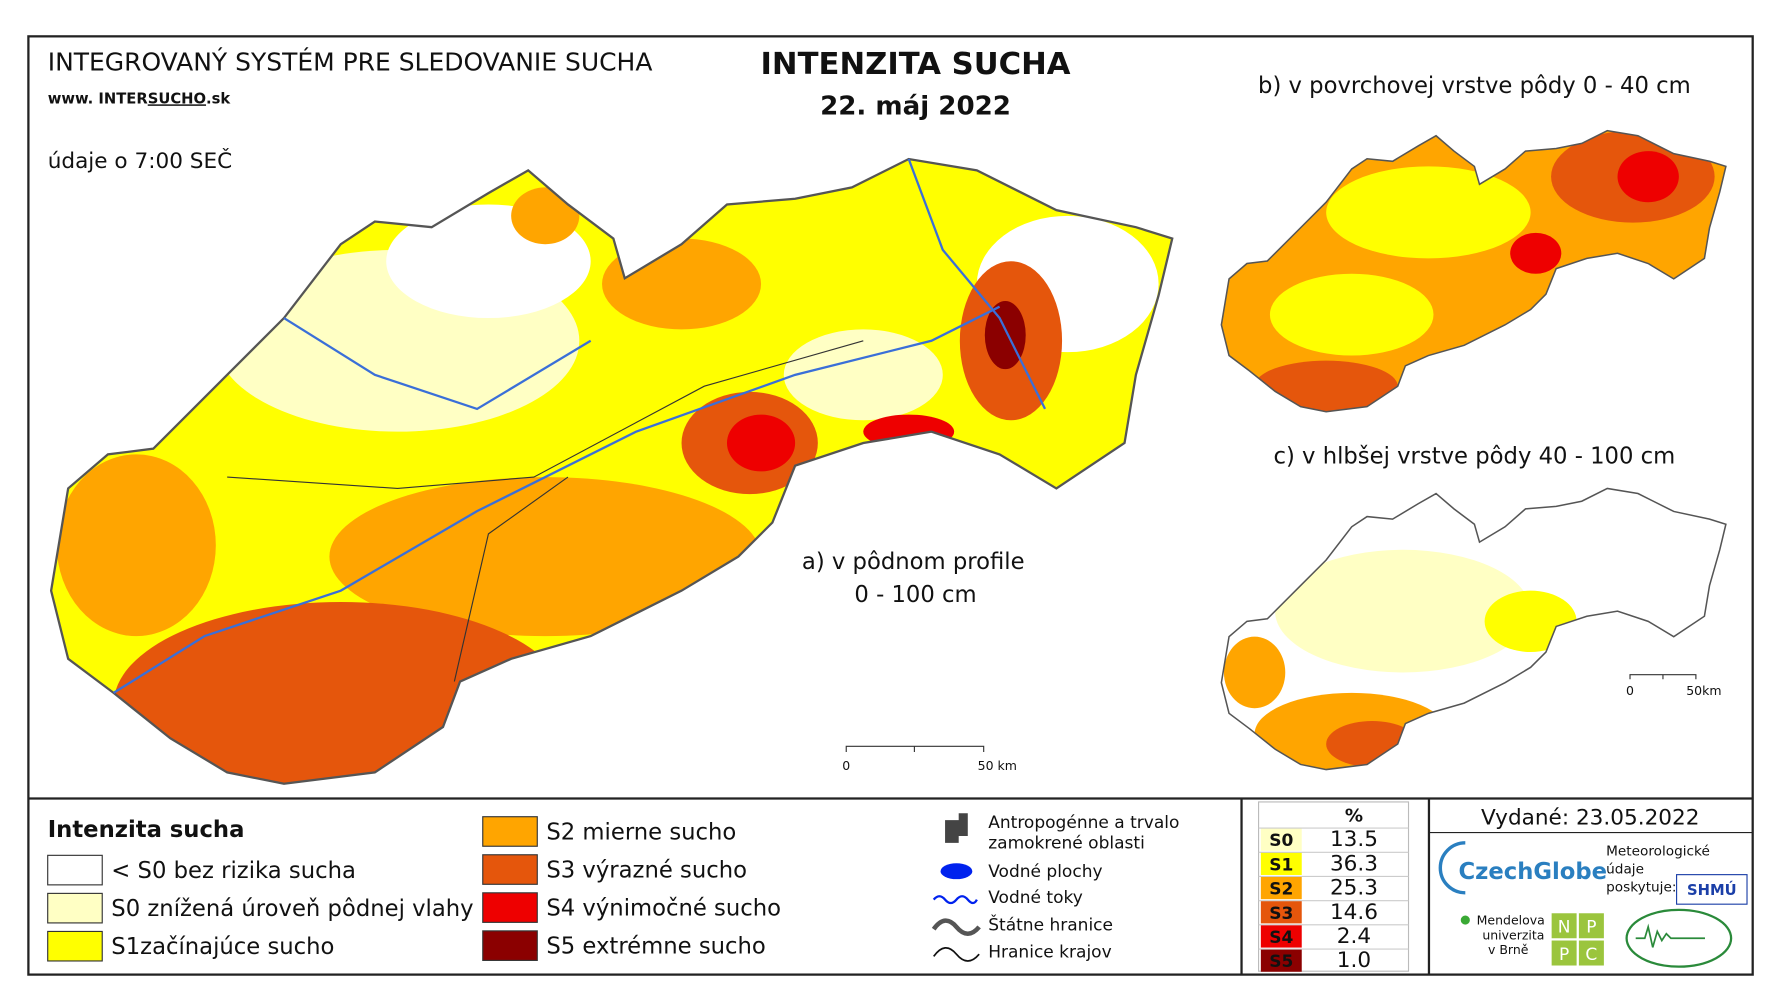 The width and height of the screenshot is (1772, 1003). What do you see at coordinates (1577, 939) in the screenshot?
I see `npp-logo: N P P C` at bounding box center [1577, 939].